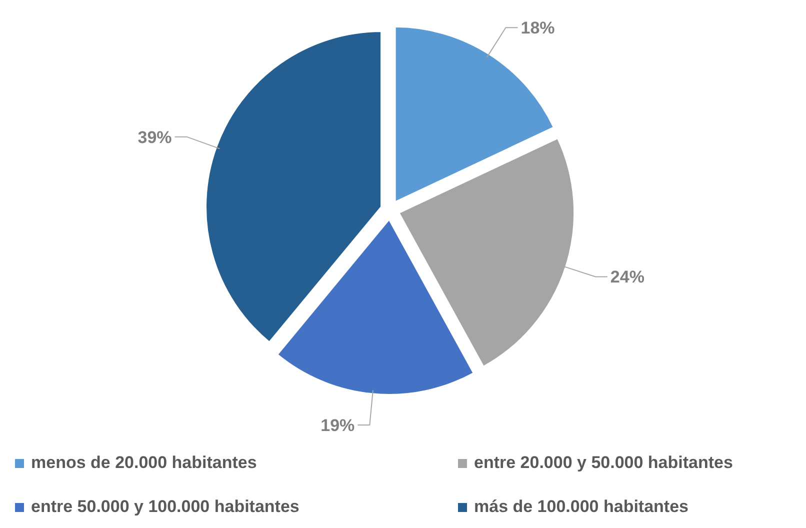 Image resolution: width=806 pixels, height=528 pixels. What do you see at coordinates (144, 462) in the screenshot?
I see `legend-label: menos de 20.000 habitantes` at bounding box center [144, 462].